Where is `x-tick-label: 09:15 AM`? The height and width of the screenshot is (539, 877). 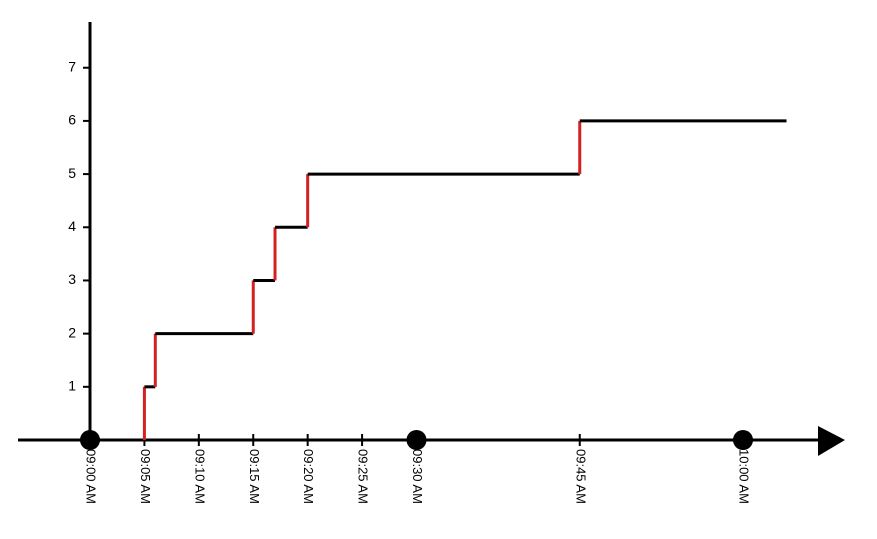
x-tick-label: 09:15 AM is located at coordinates (254, 476).